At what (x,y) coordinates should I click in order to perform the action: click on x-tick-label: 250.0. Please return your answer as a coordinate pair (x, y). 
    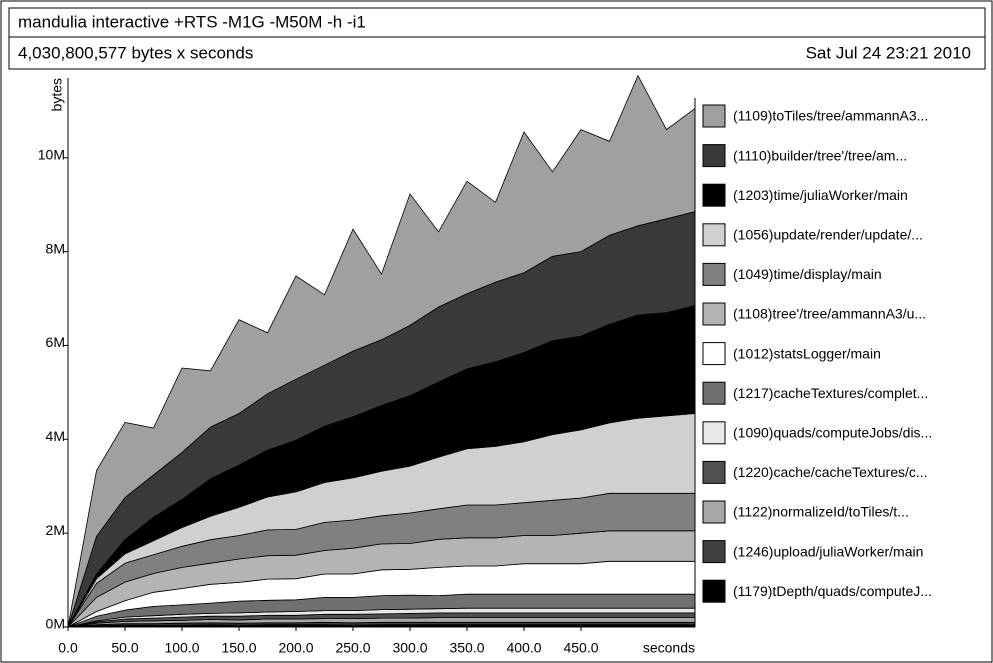
    Looking at the image, I should click on (352, 648).